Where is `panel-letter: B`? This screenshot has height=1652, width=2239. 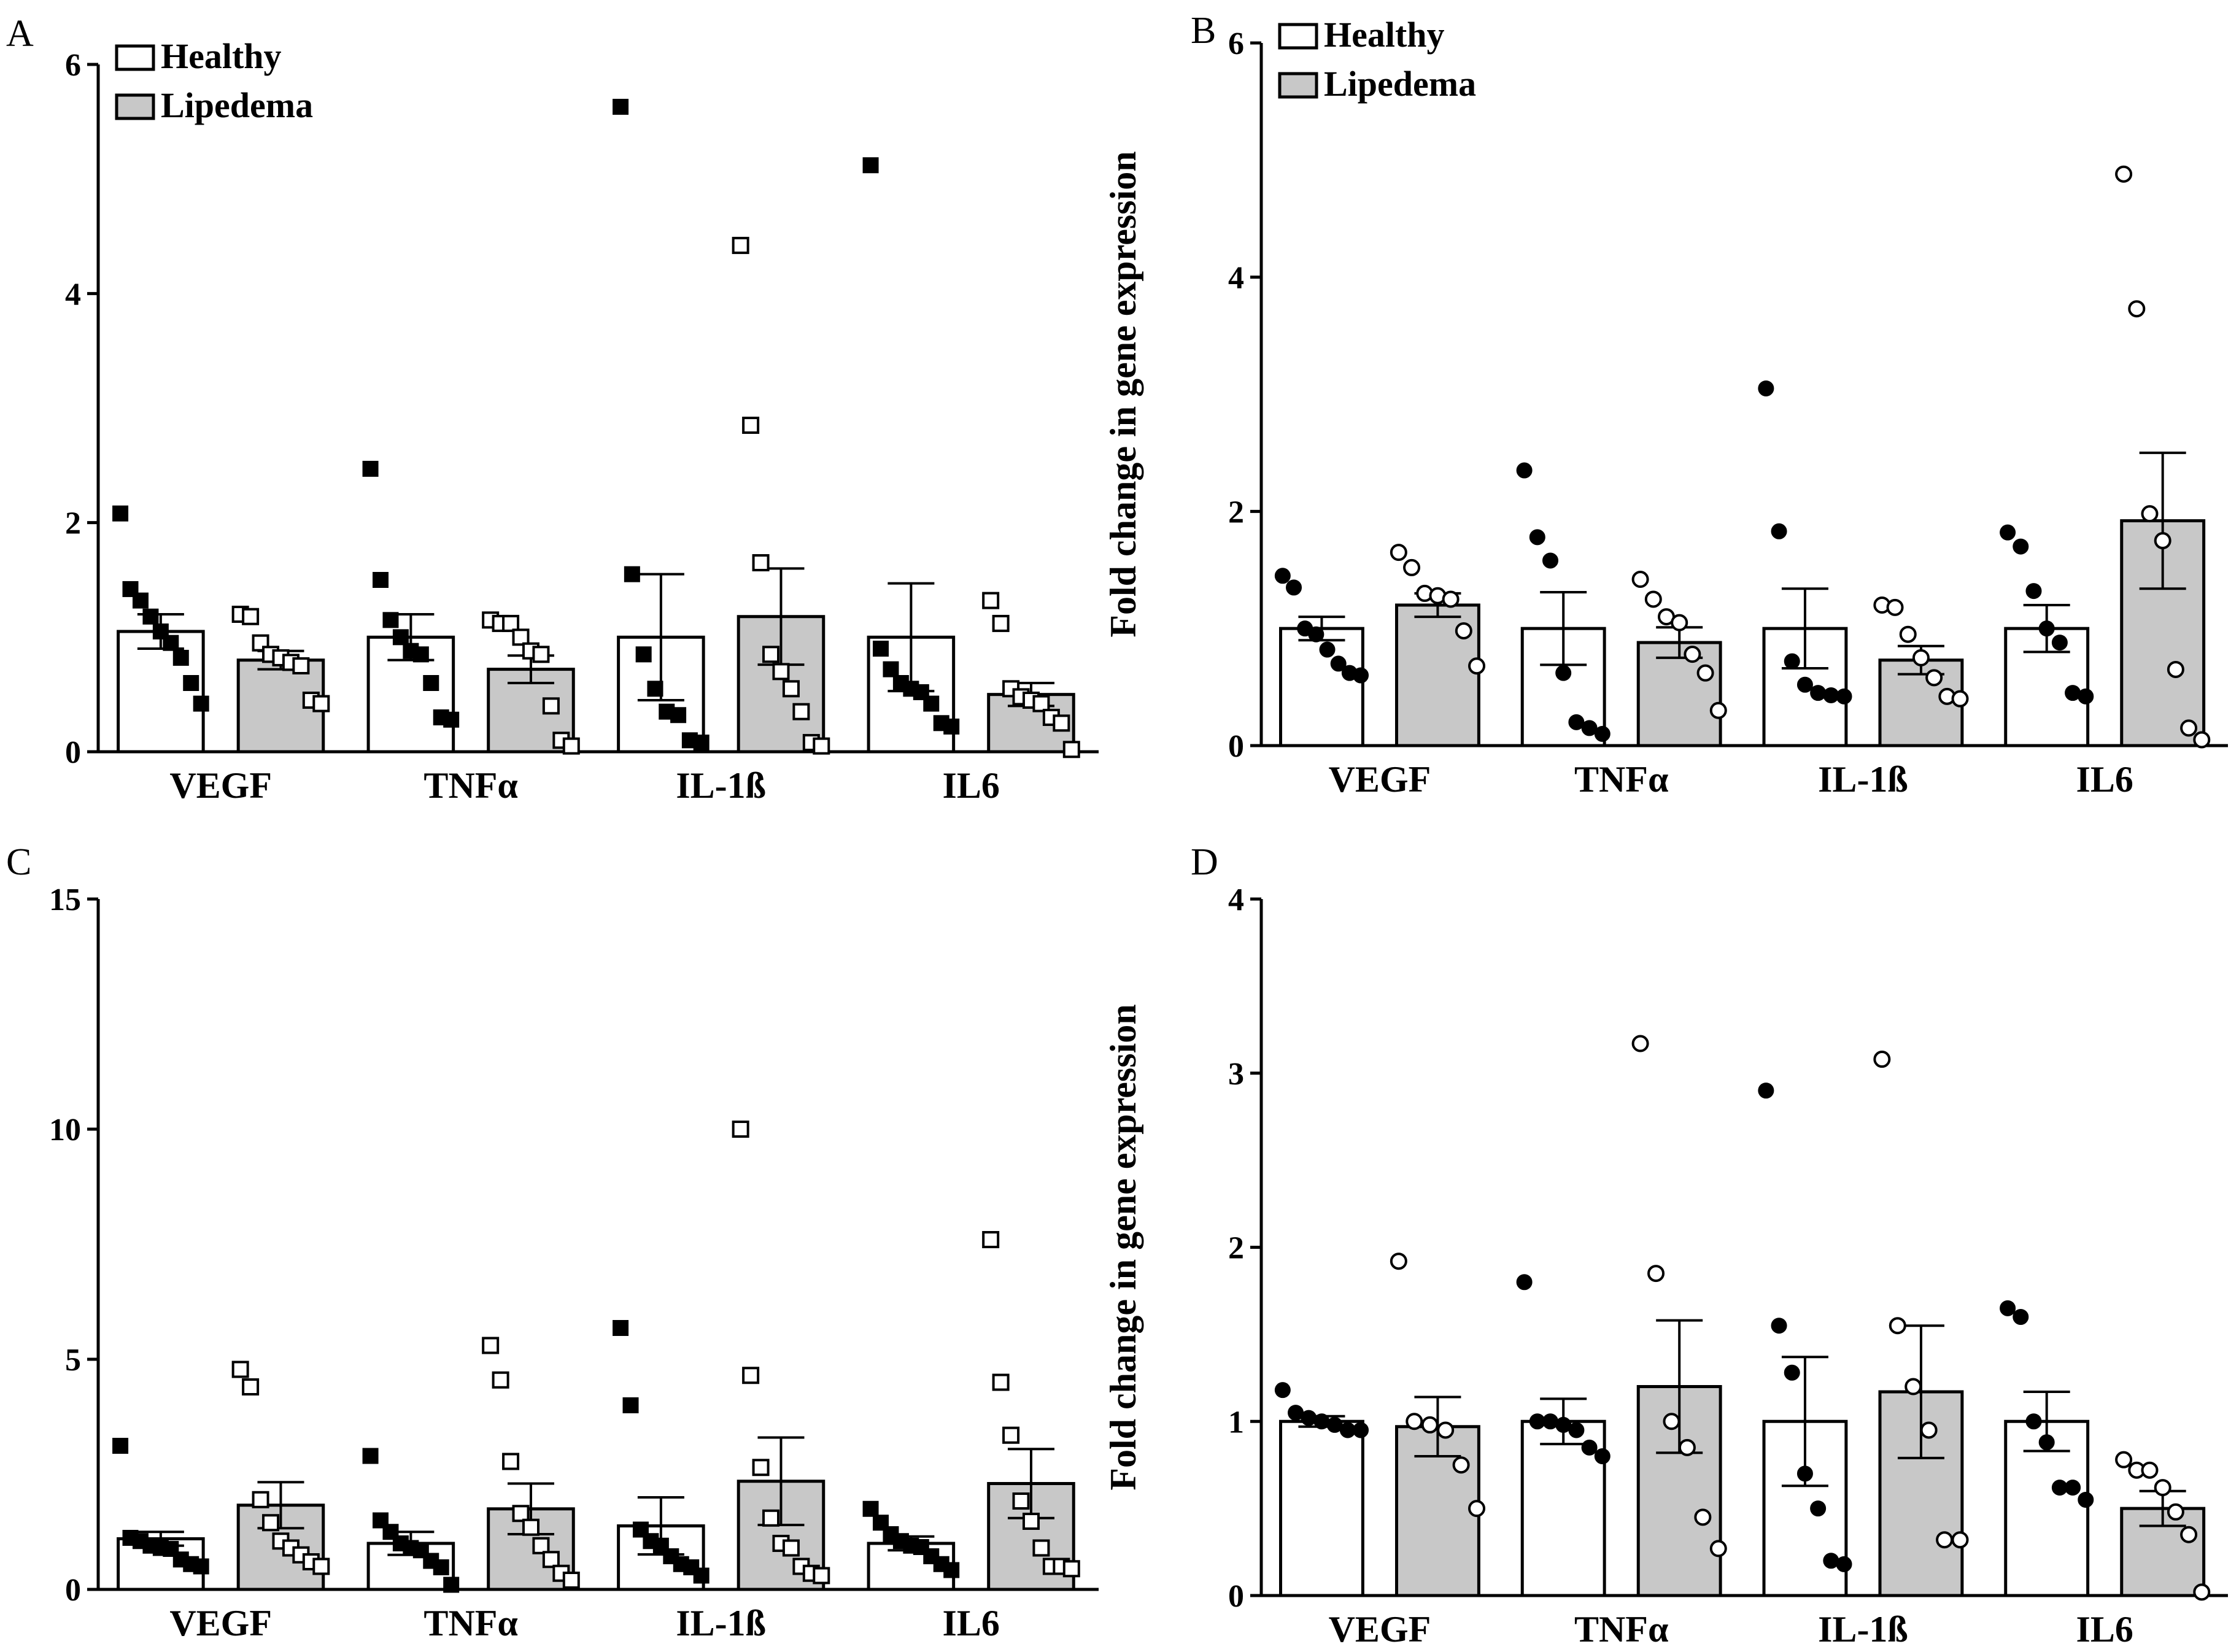
panel-letter: B is located at coordinates (1203, 31).